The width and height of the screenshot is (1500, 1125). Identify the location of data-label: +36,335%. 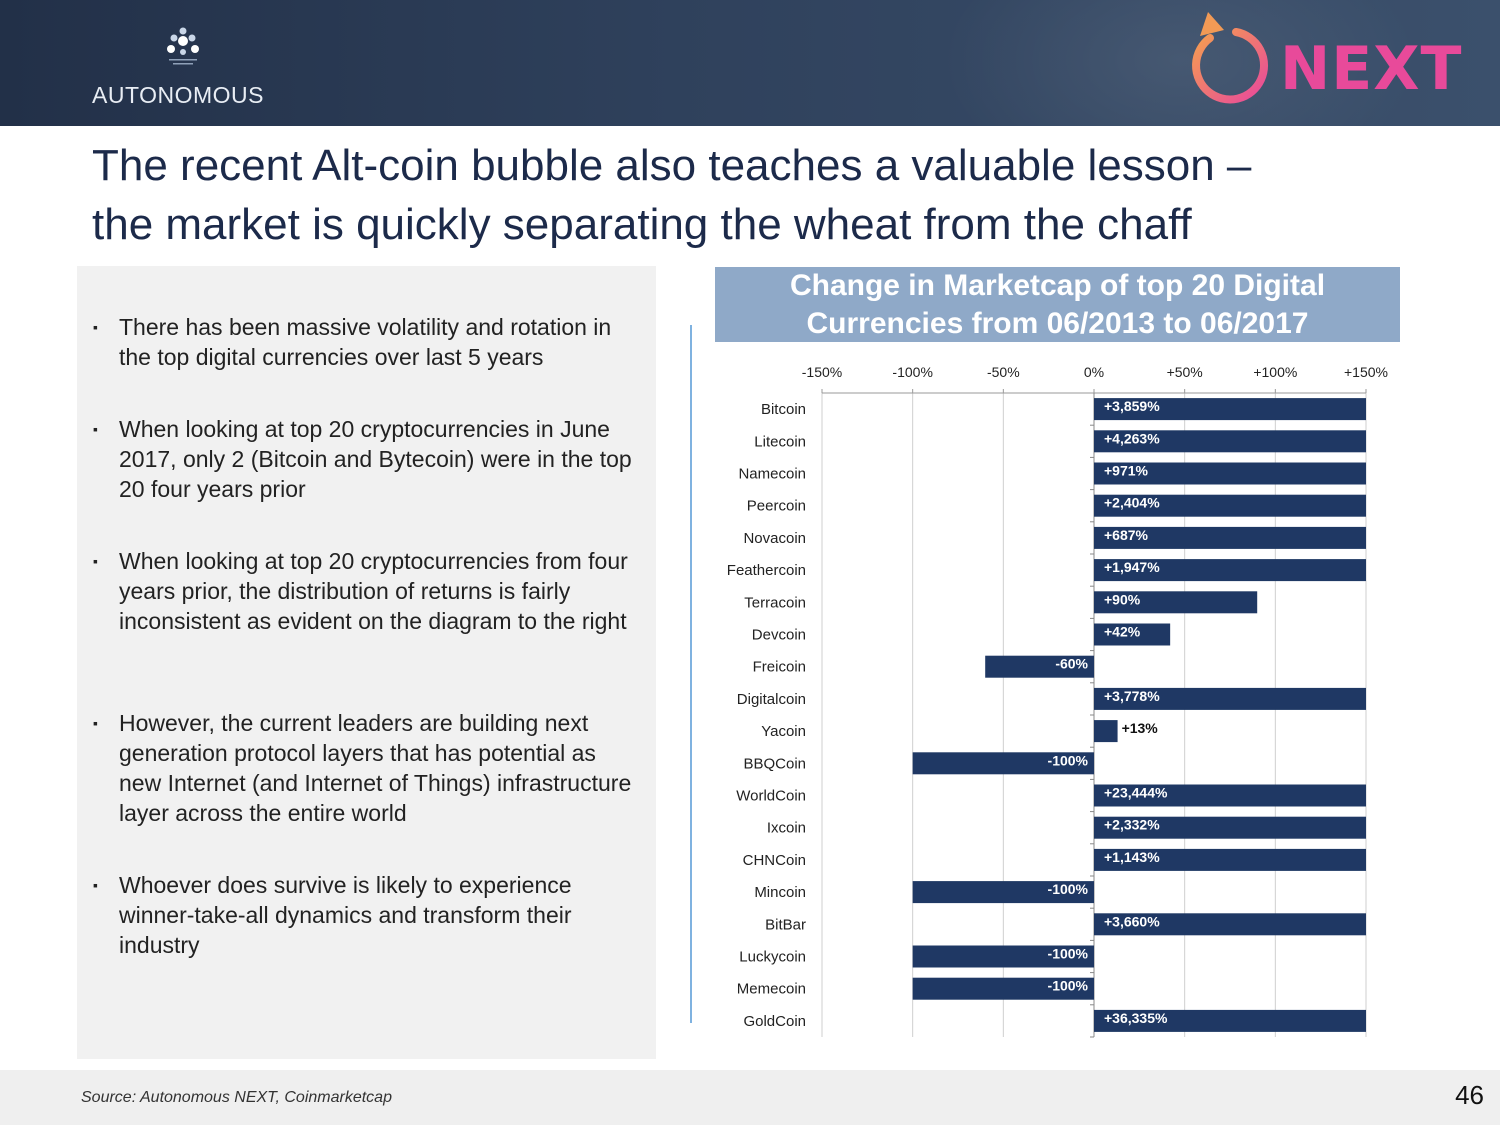
(1136, 1018).